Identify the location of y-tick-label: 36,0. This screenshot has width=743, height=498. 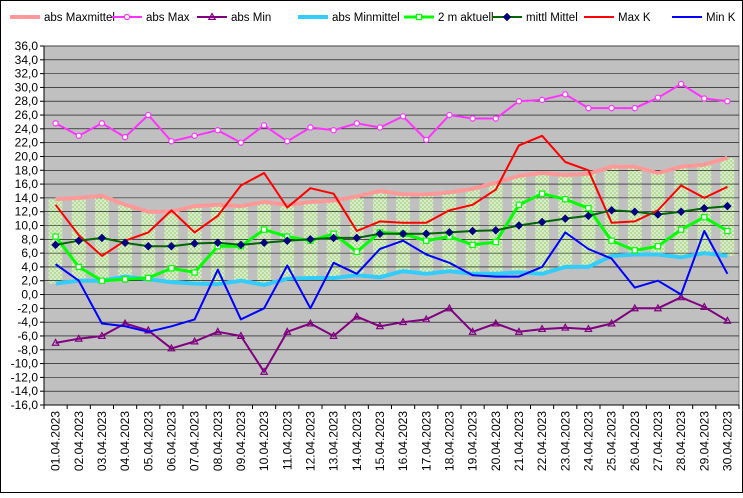
(27, 46).